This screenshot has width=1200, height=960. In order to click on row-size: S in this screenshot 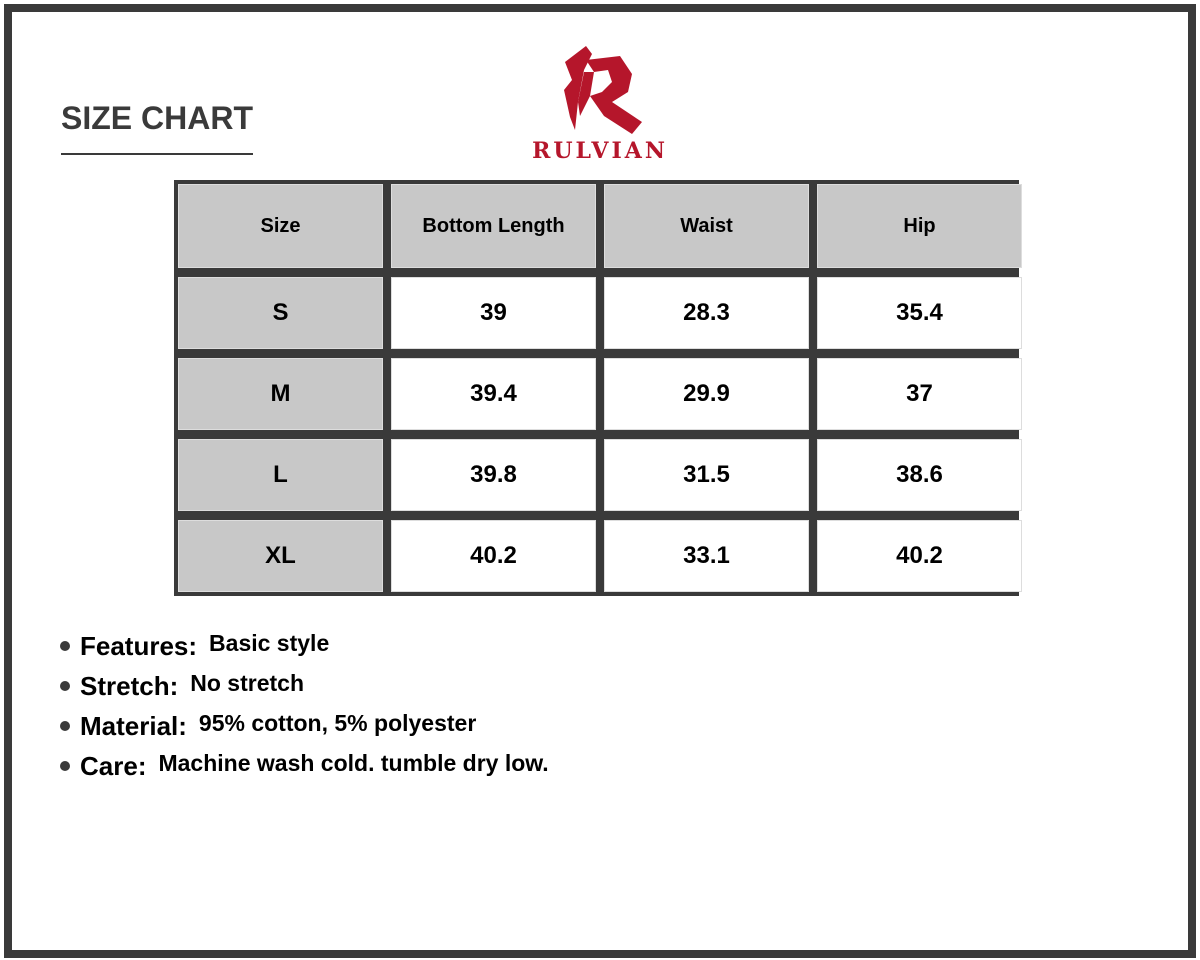, I will do `click(280, 313)`.